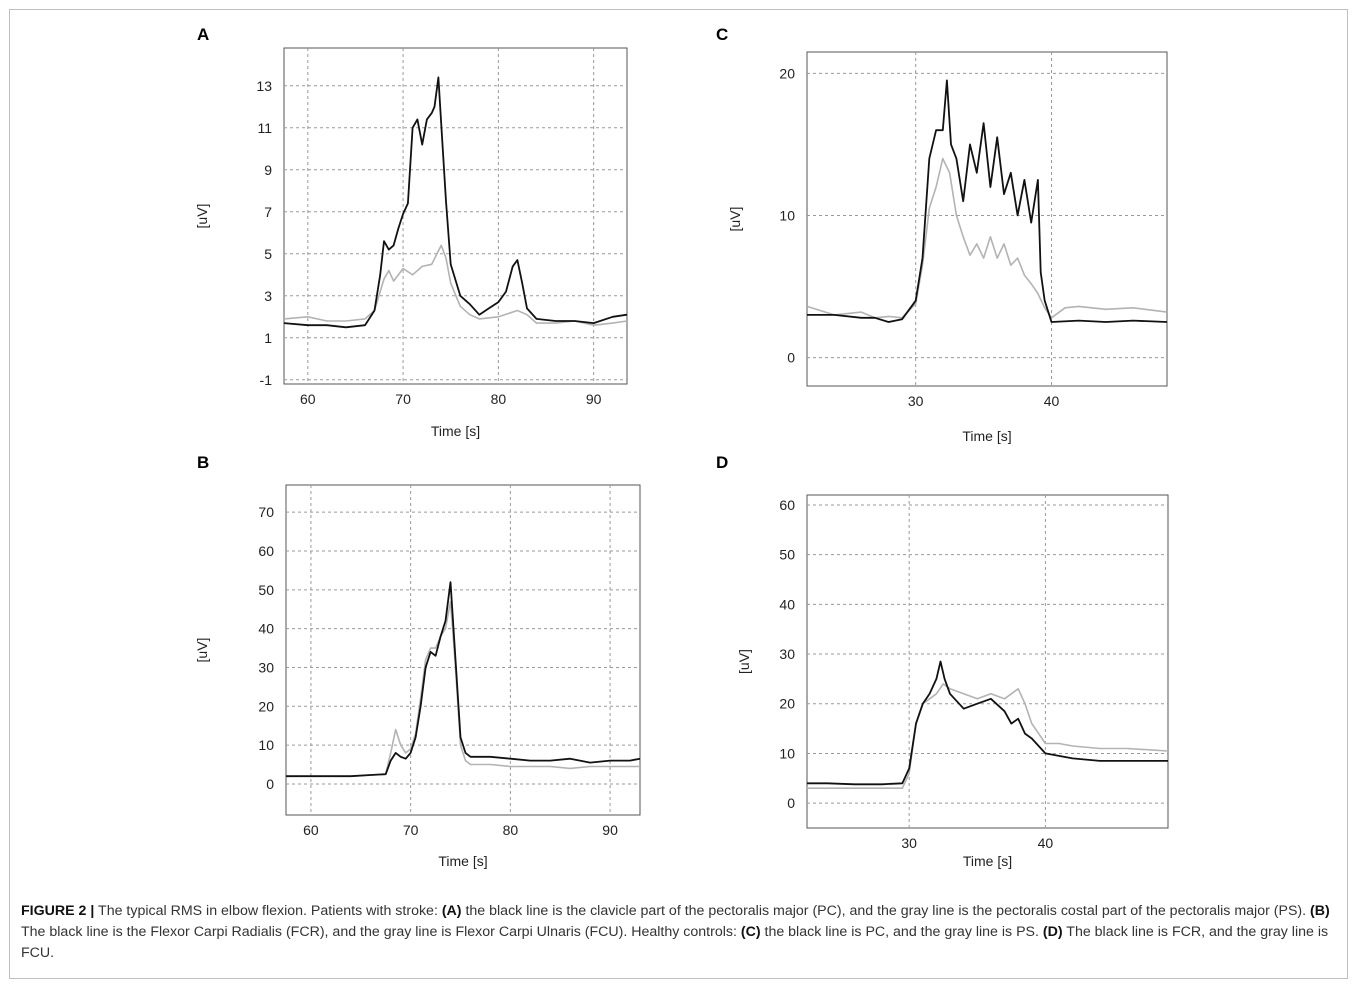  I want to click on chart-panel-c: C 30 40 0 10 20 Time [s] [uV], so click(942, 234).